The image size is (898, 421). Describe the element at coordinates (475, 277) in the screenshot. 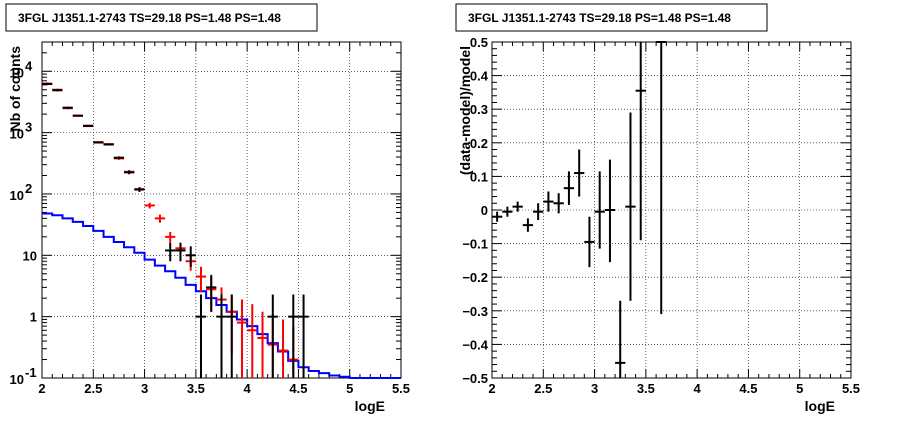

I see `y-tick-label: −0.2` at that location.